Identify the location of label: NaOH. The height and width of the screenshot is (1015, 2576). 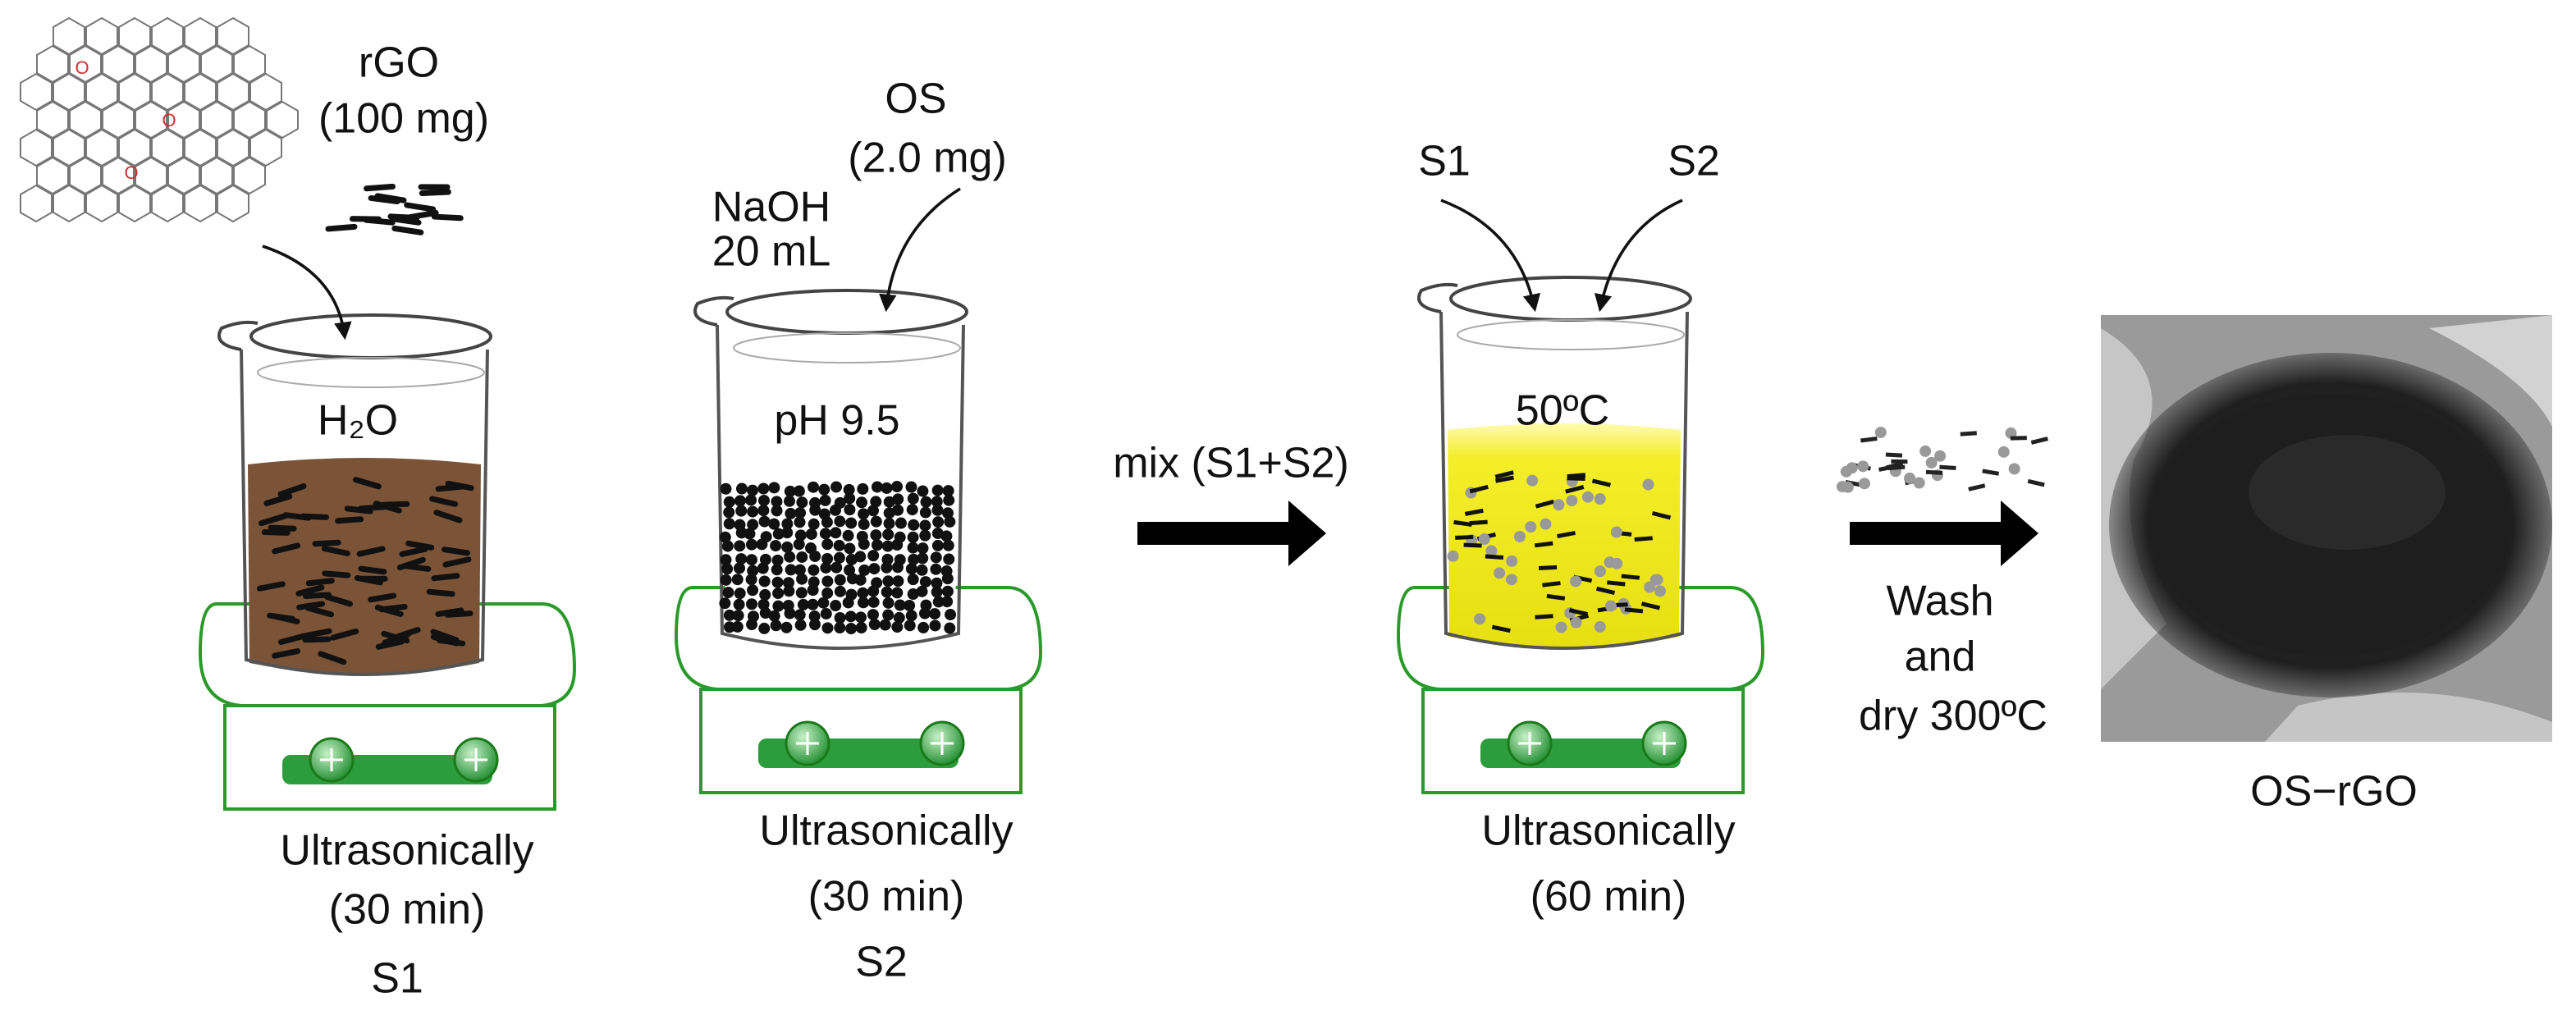
(771, 207).